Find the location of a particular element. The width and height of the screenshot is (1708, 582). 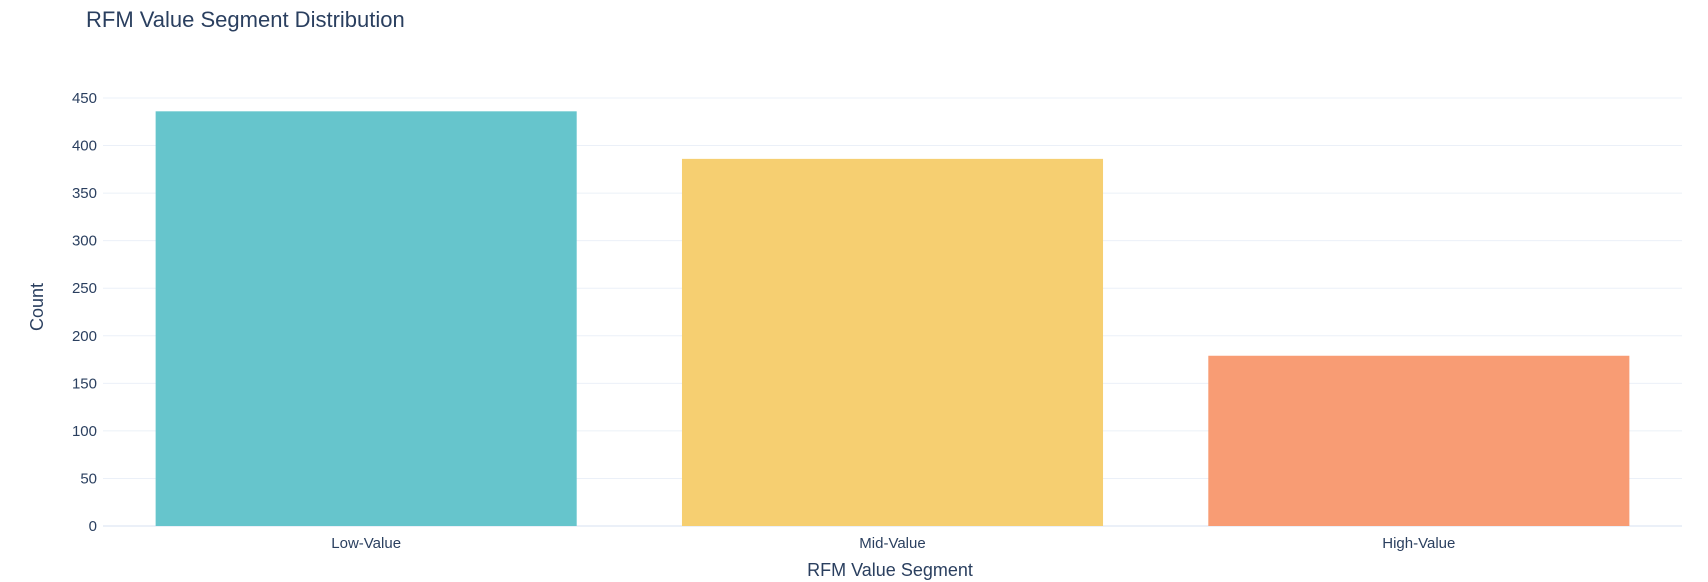

y-tick-label: 400 is located at coordinates (84, 146).